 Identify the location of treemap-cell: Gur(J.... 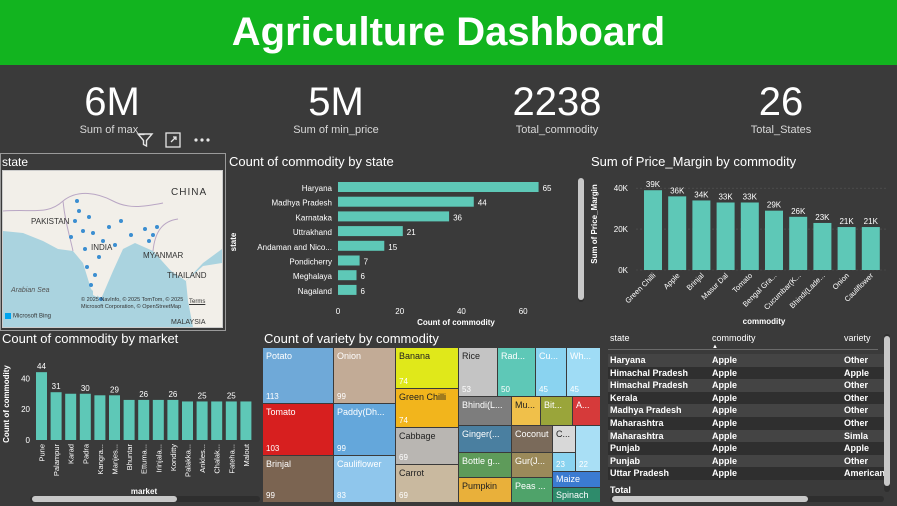
(532, 465).